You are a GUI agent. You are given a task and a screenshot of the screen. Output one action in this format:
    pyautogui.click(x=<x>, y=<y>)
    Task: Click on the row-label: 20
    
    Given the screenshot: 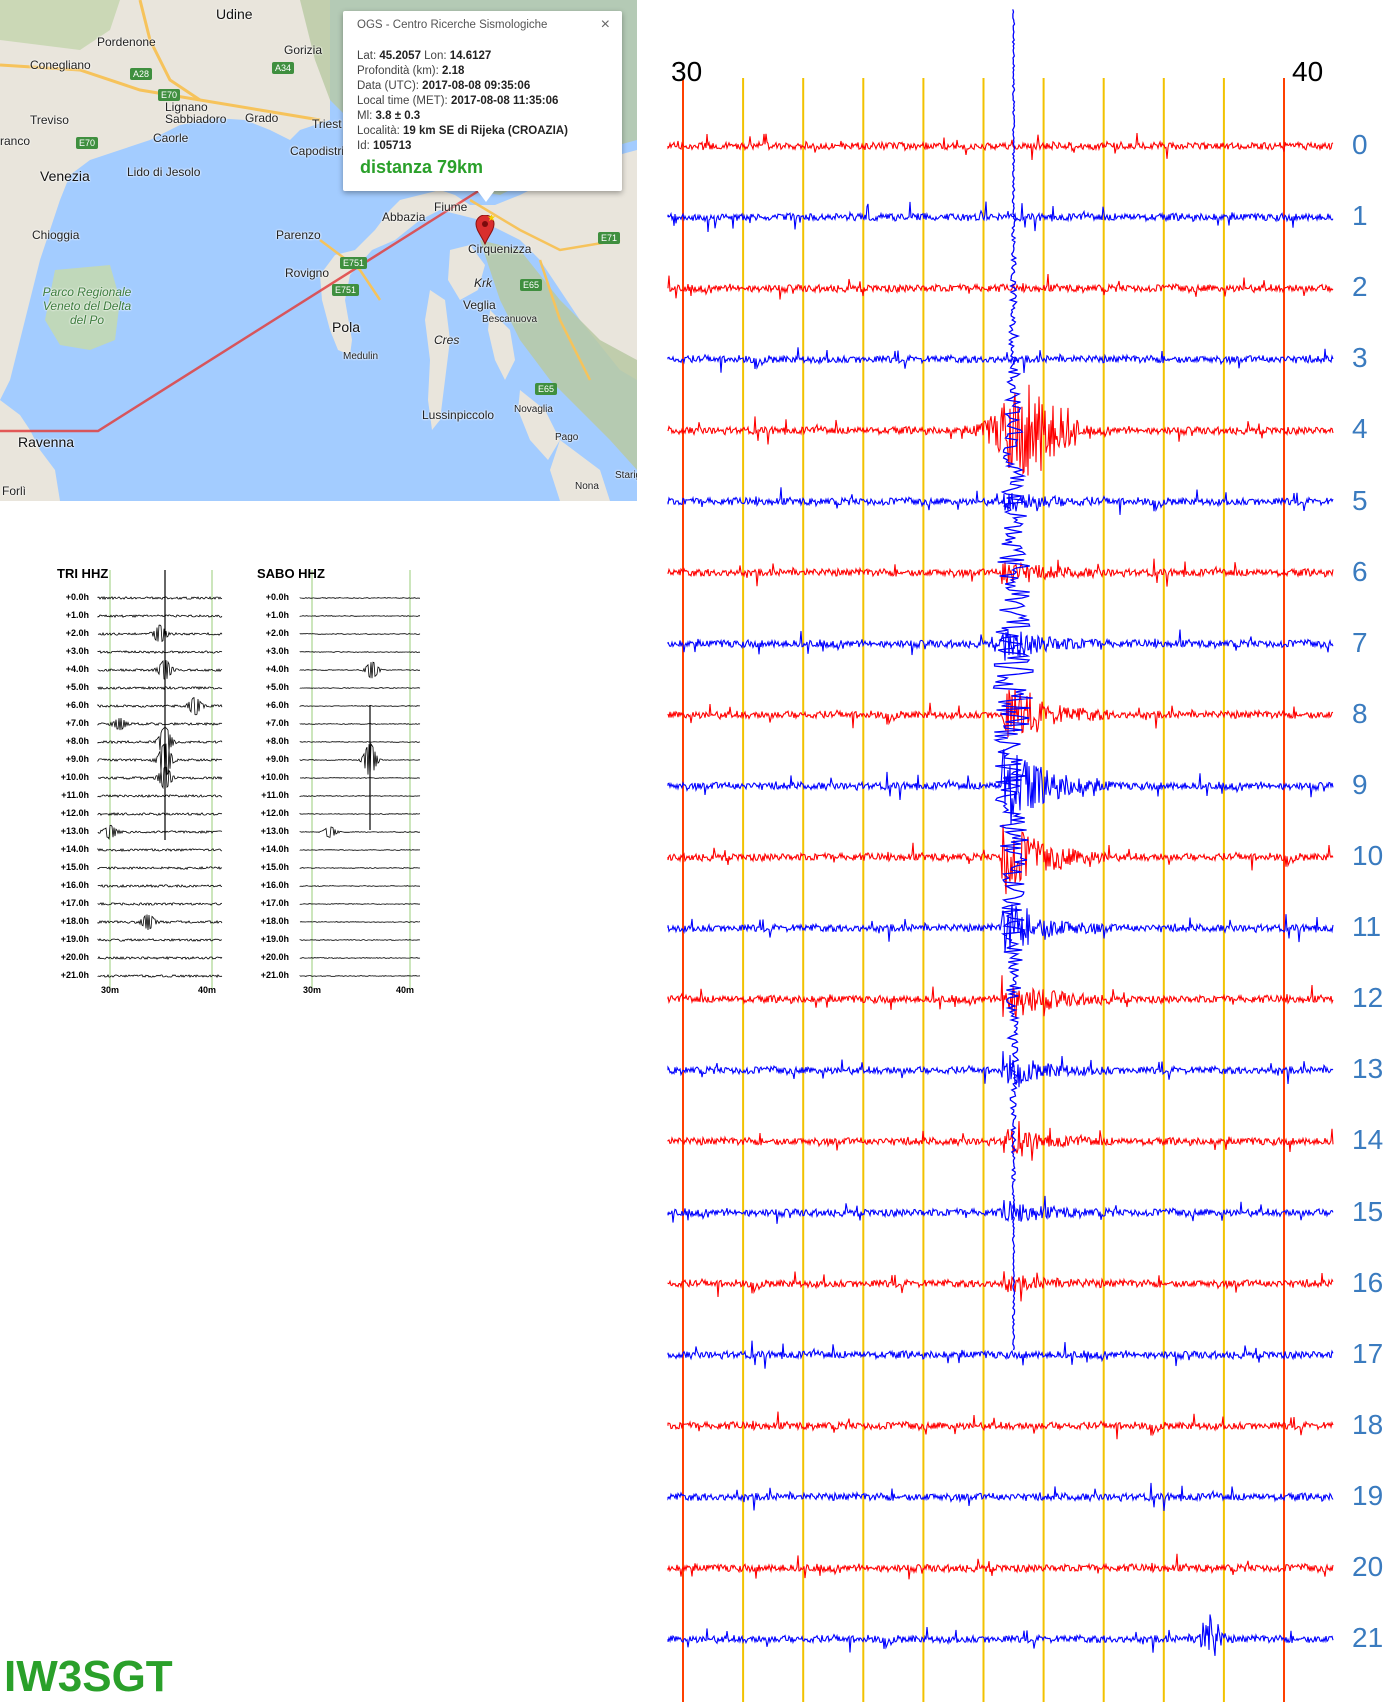 What is the action you would take?
    pyautogui.click(x=1368, y=1566)
    